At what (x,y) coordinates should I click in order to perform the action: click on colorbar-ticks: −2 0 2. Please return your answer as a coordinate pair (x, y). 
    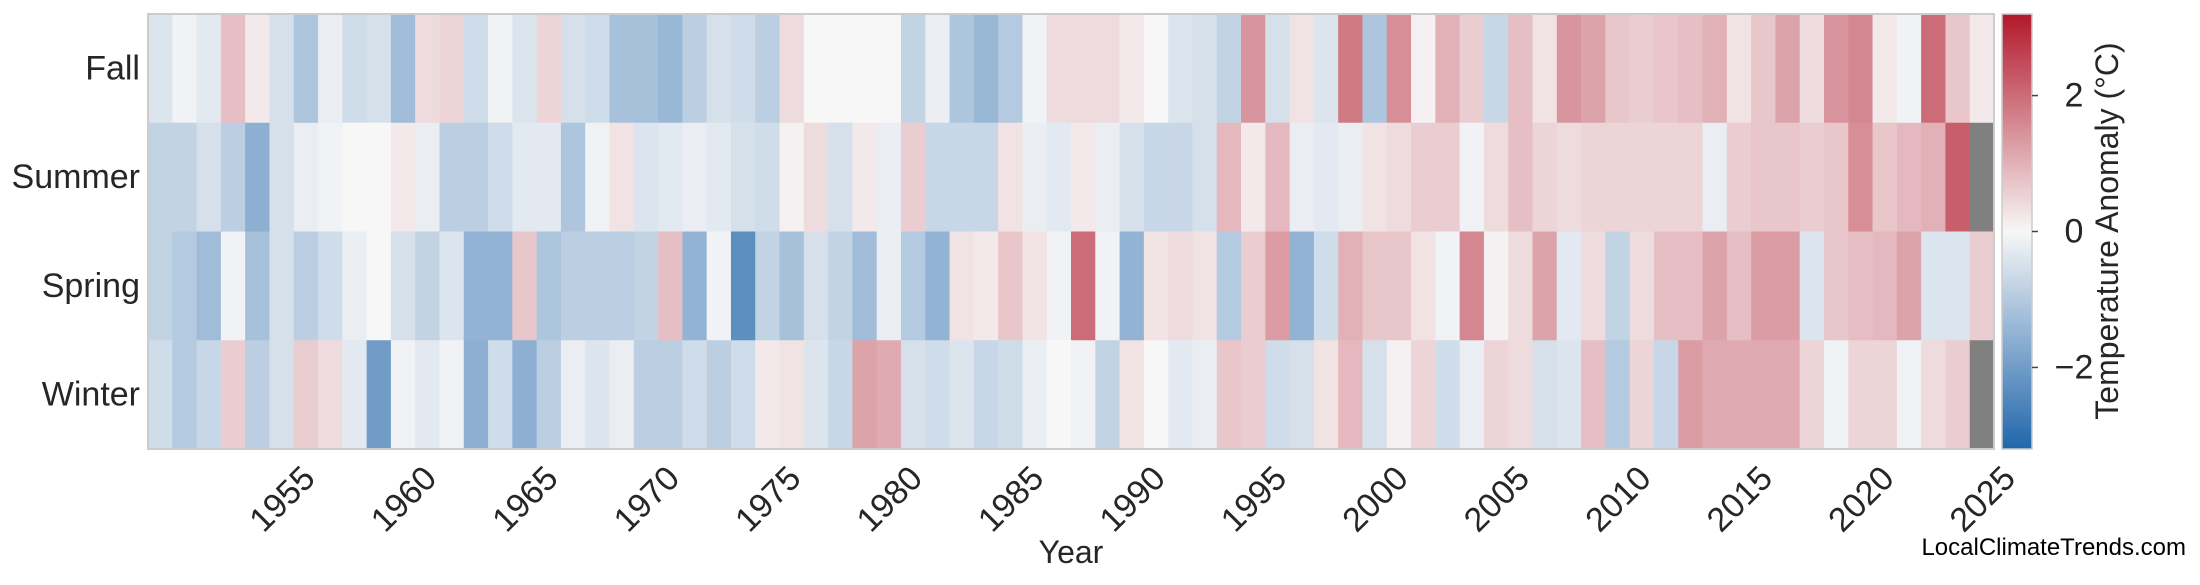
    Looking at the image, I should click on (2062, 231).